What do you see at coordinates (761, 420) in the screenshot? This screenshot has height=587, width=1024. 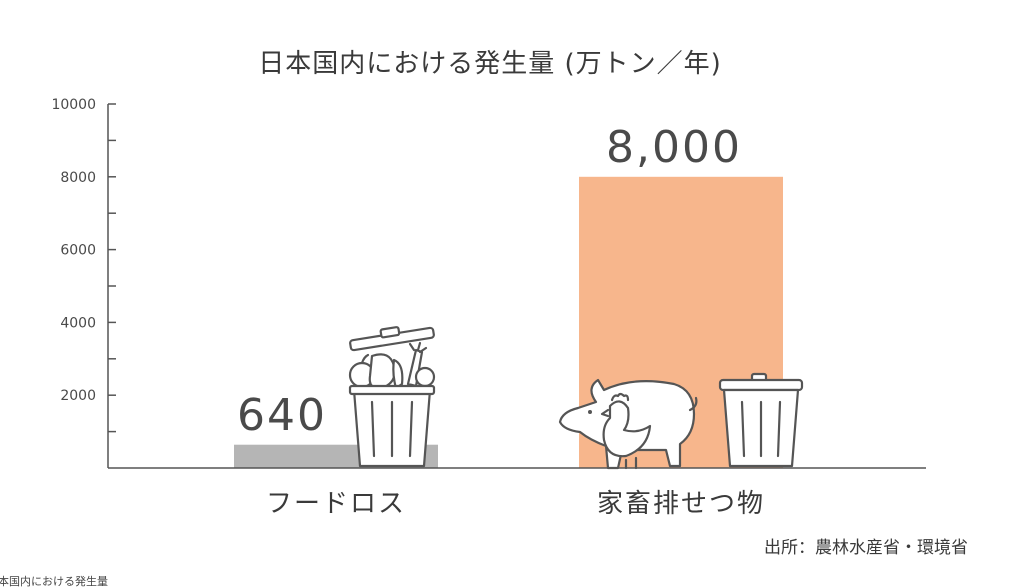 I see `trash-bin-icon` at bounding box center [761, 420].